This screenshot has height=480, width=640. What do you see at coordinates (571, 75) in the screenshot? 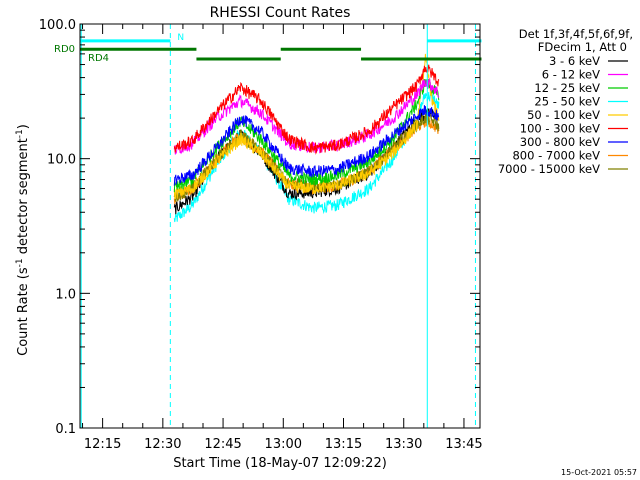
I see `legend-label-1: 6 - 12 keV` at bounding box center [571, 75].